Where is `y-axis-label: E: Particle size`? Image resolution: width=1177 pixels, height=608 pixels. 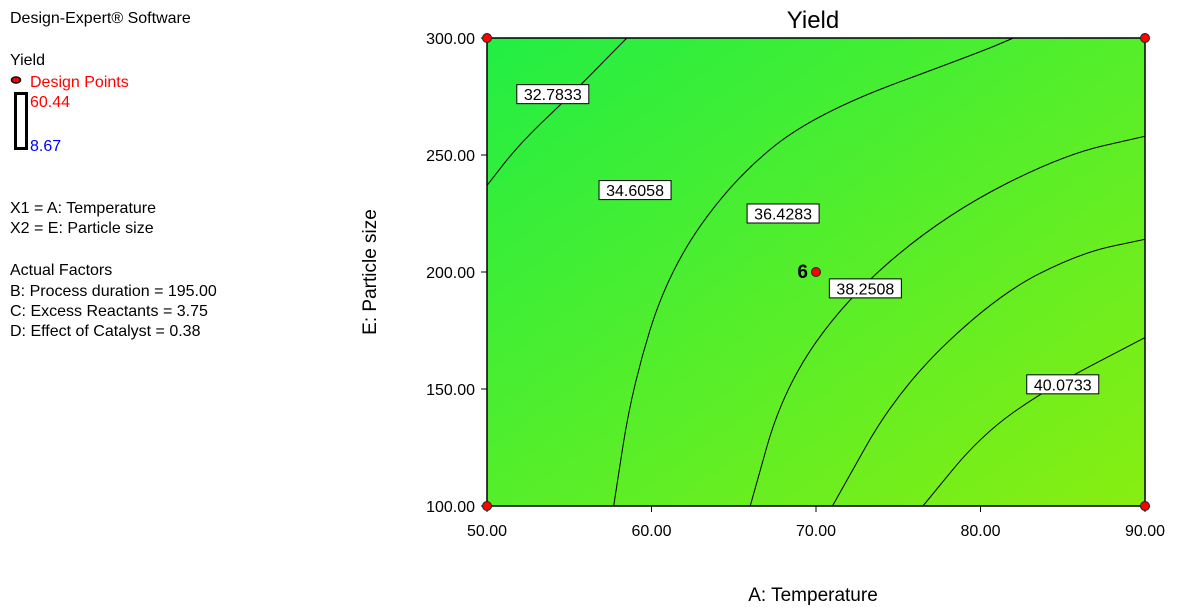
y-axis-label: E: Particle size is located at coordinates (370, 272).